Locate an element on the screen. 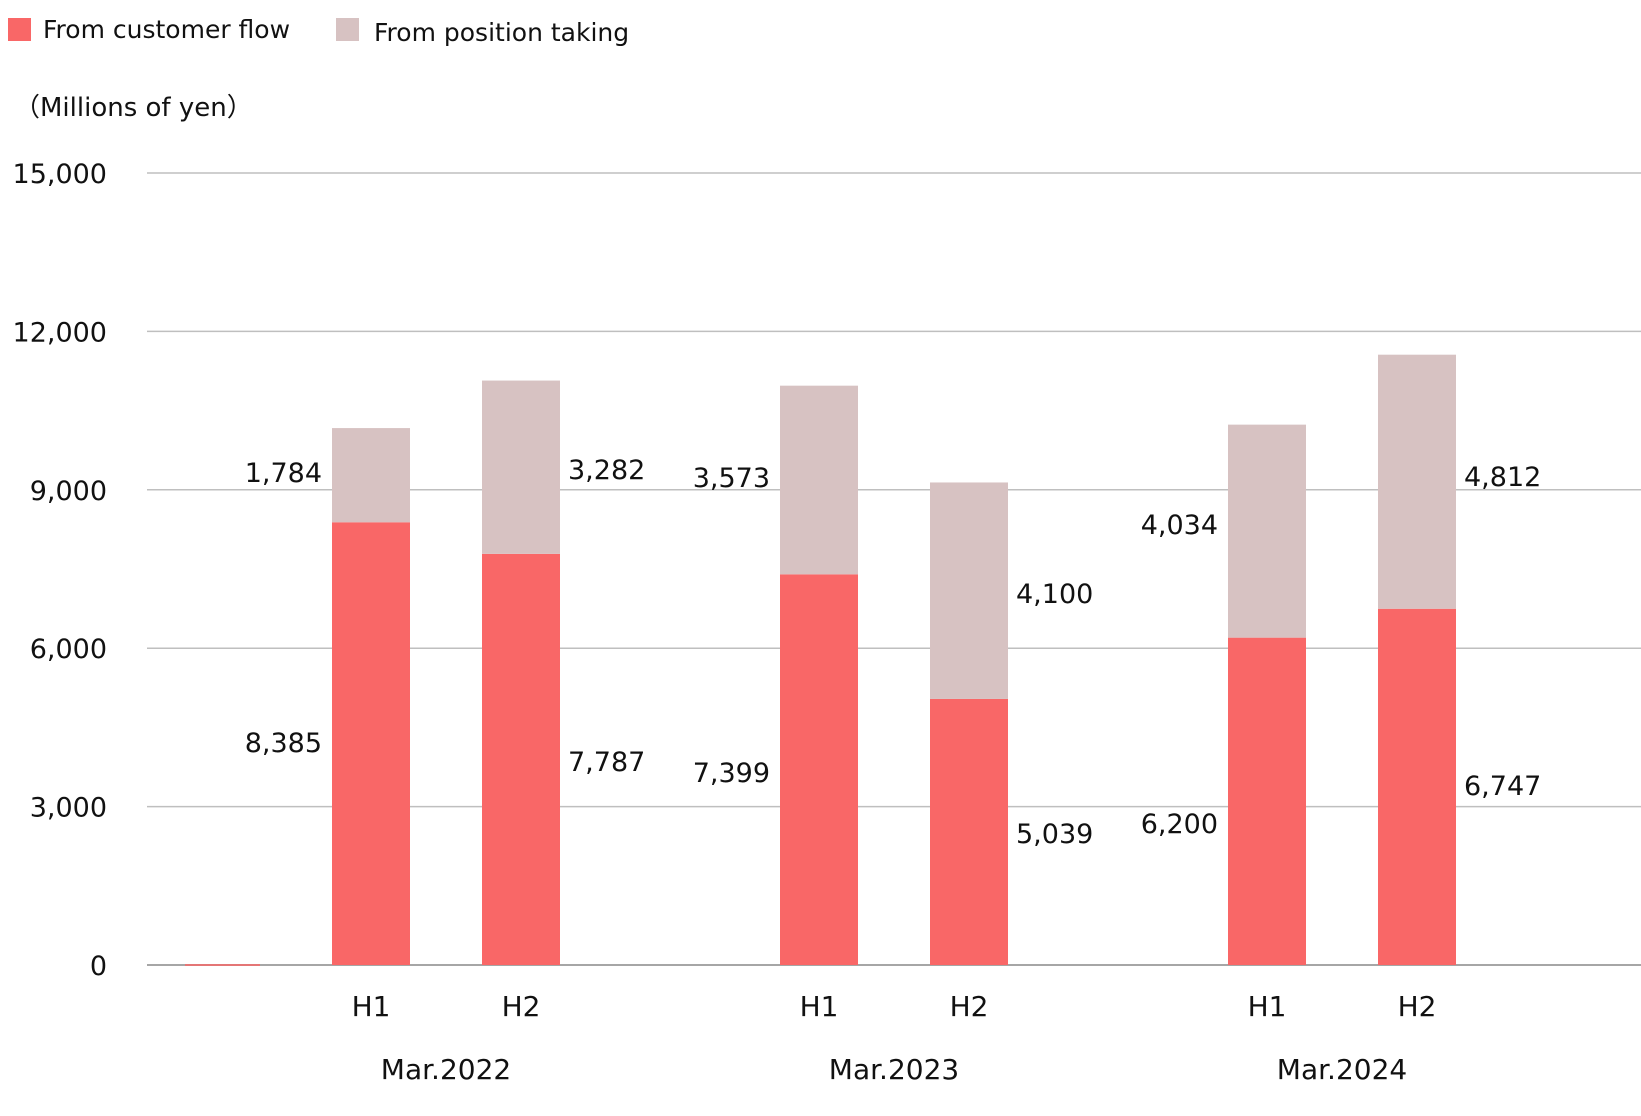 The width and height of the screenshot is (1641, 1116). x-group-label: Mar.2024 is located at coordinates (1342, 1069).